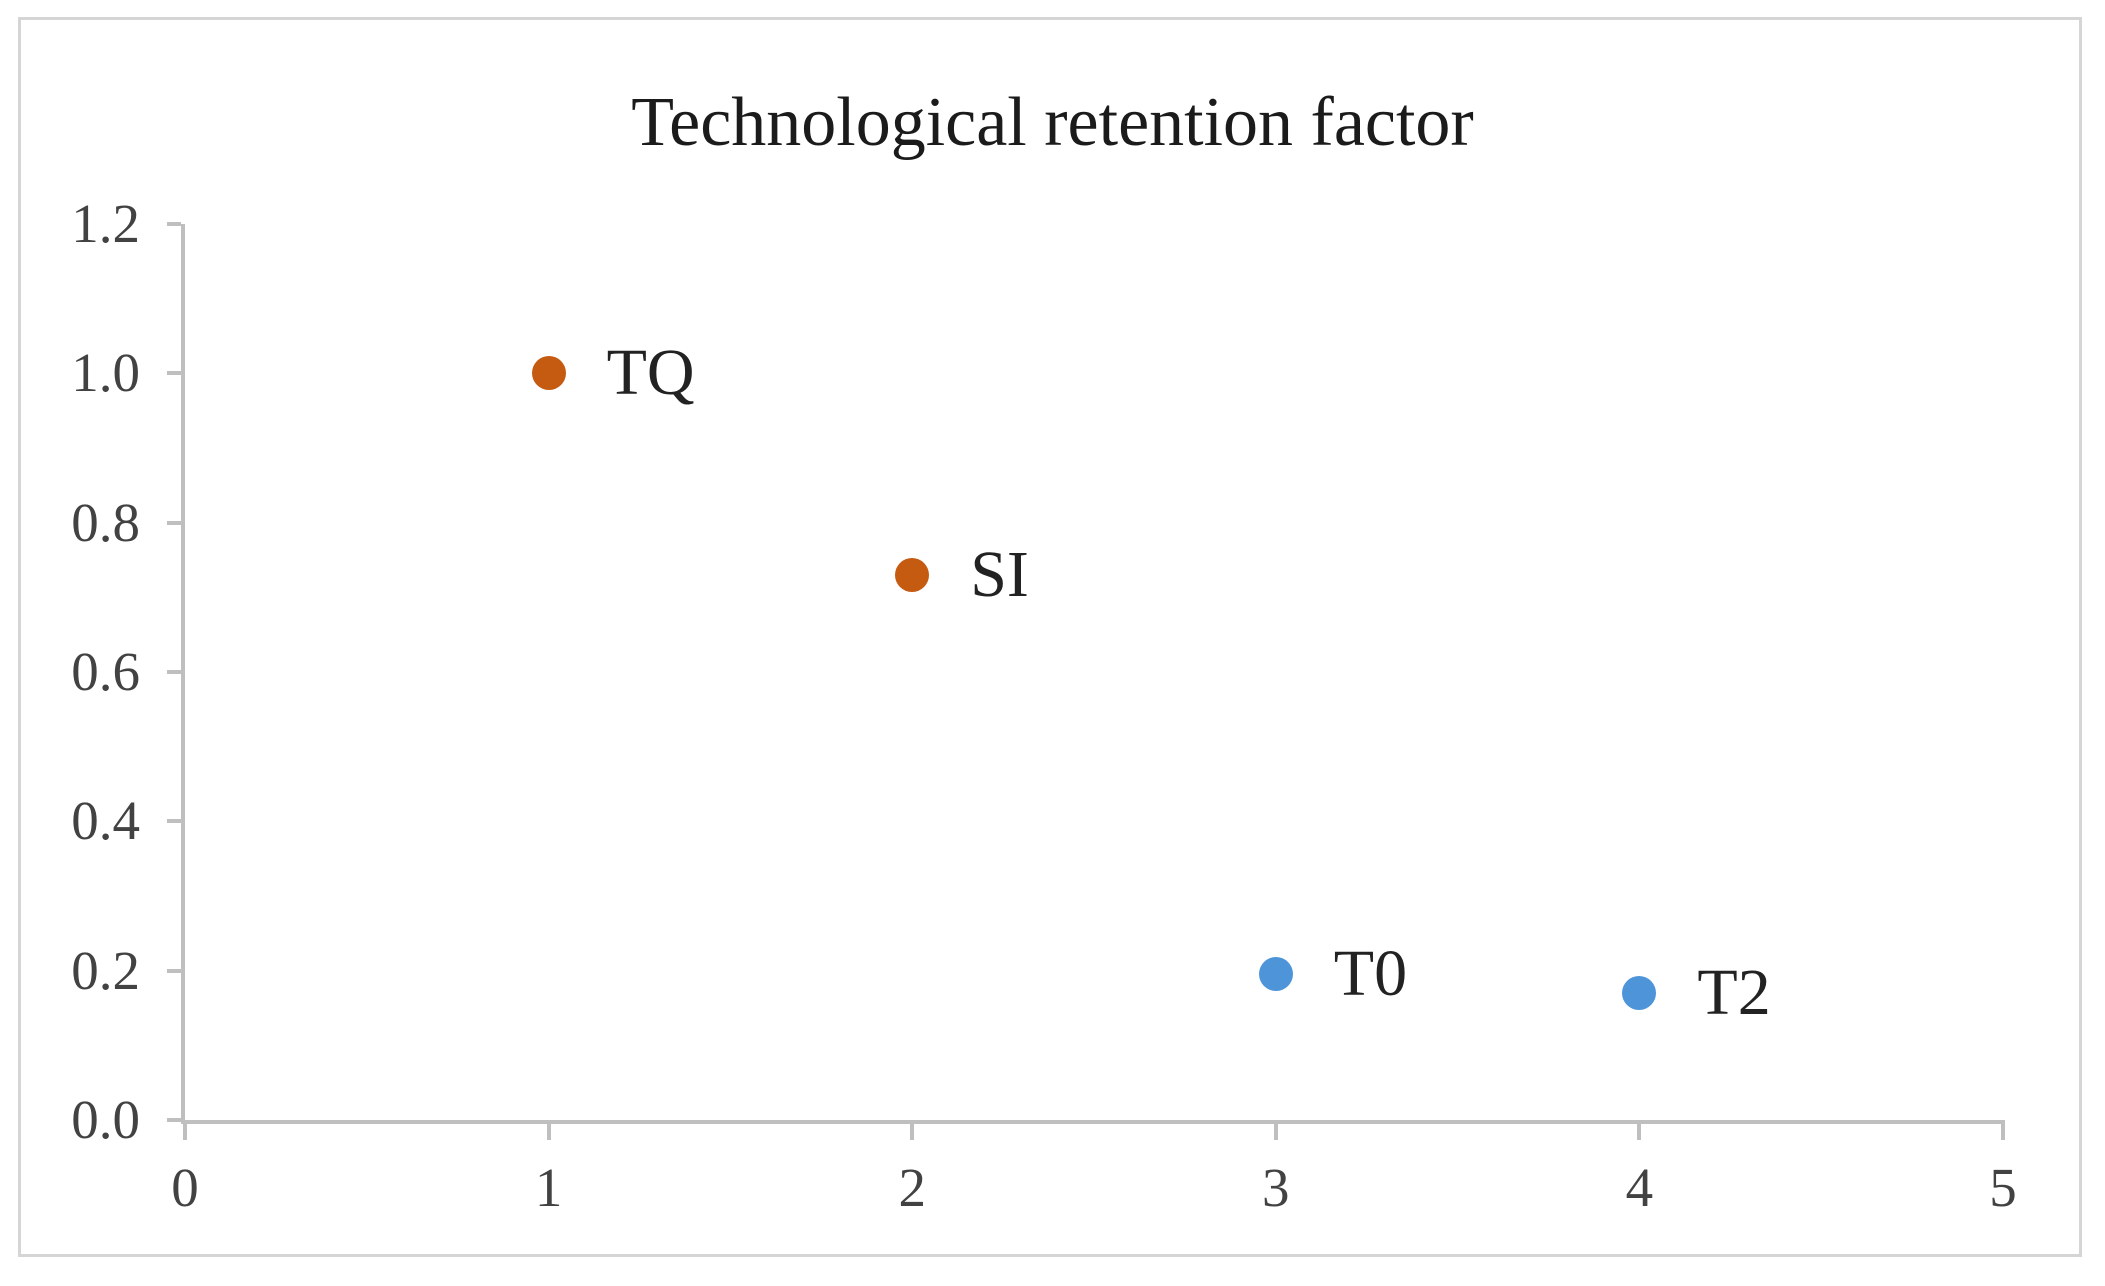 The image size is (2105, 1286). I want to click on y-tick-label: 0.6, so click(105, 671).